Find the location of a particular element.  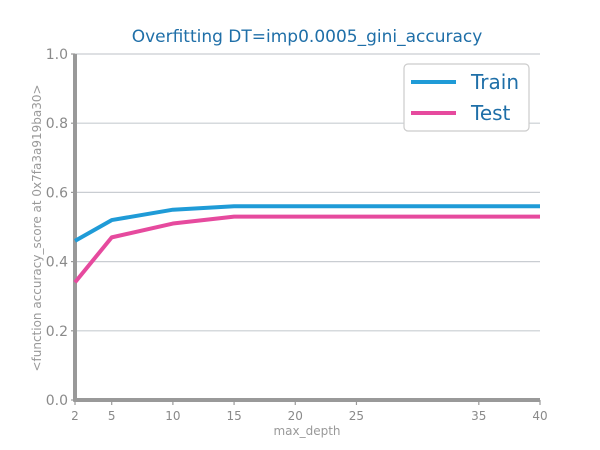

series-line-train is located at coordinates (307, 223).